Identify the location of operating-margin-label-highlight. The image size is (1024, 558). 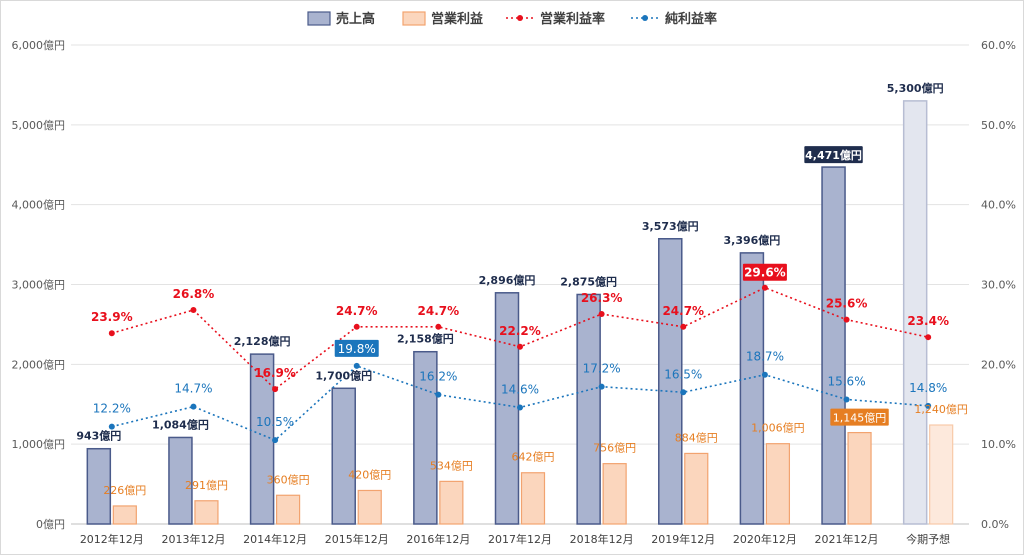
(764, 272).